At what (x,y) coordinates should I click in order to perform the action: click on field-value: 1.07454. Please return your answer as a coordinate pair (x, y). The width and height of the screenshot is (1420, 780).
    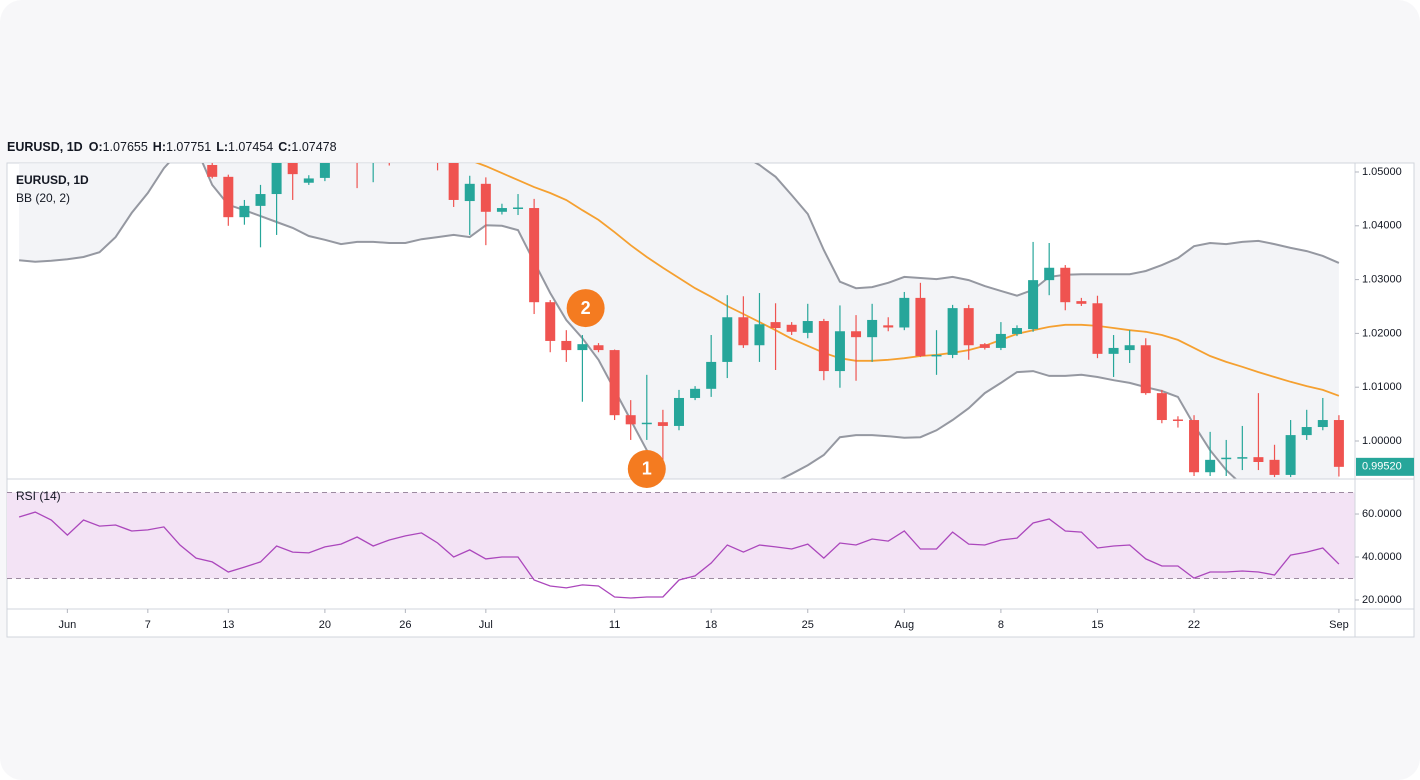
    Looking at the image, I should click on (250, 147).